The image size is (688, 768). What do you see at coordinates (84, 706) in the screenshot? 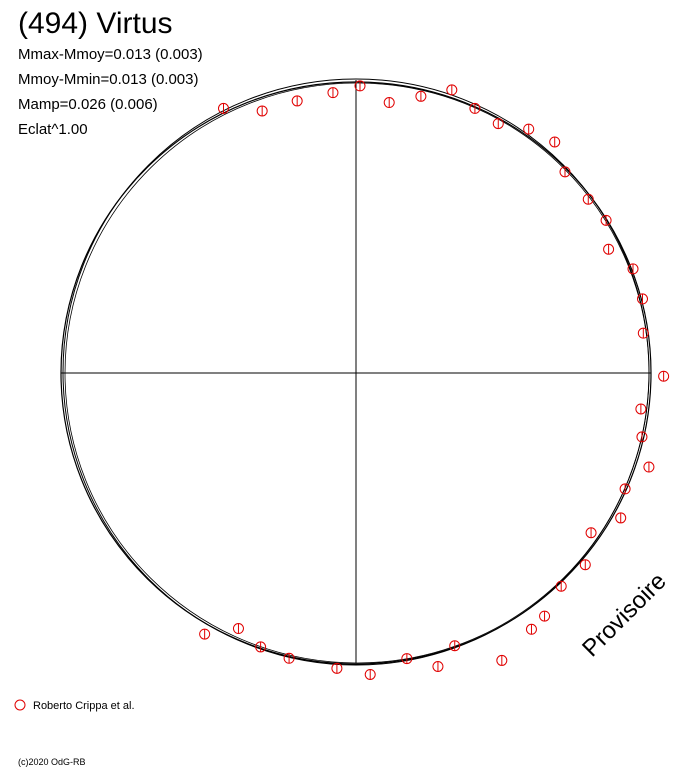
I see `legend-label: Roberto Crippa et al.` at bounding box center [84, 706].